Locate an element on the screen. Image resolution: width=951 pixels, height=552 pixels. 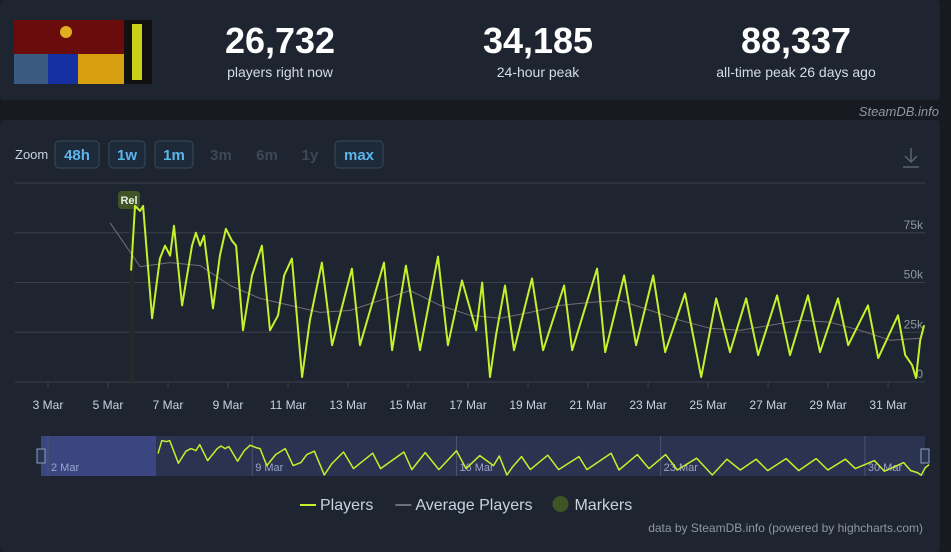
legend-item: Players is located at coordinates (336, 505).